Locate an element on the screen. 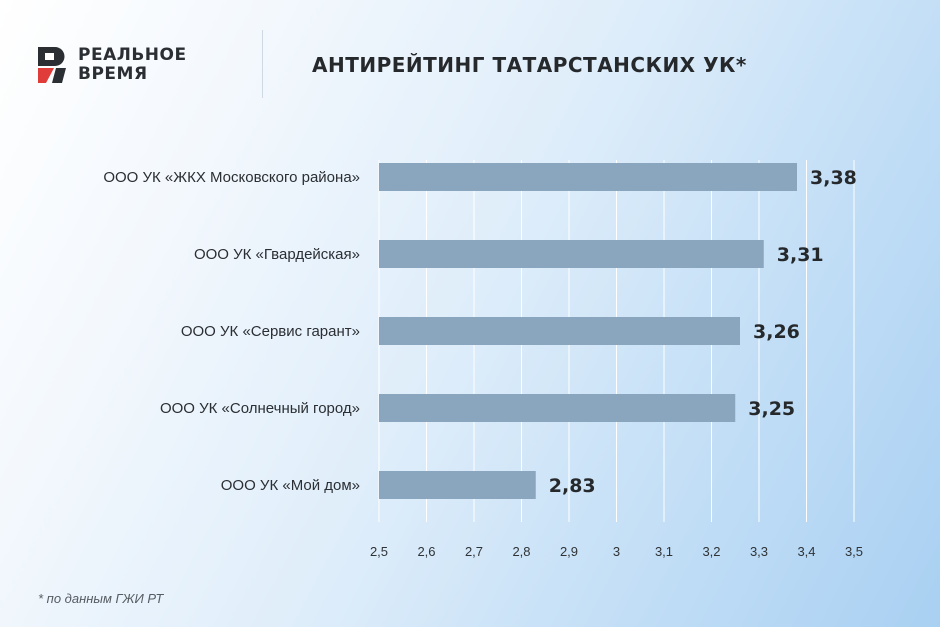 The height and width of the screenshot is (627, 940). value-label: 3,26 is located at coordinates (776, 332).